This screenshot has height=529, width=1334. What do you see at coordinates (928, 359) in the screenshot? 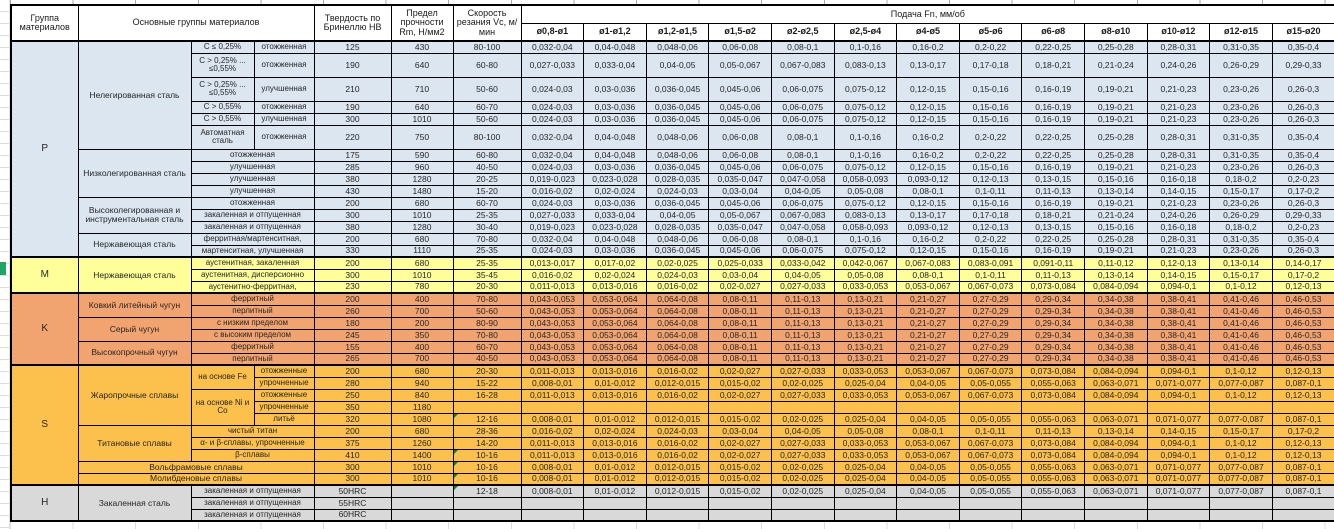
I see `cell-feed: 0,21-0,27` at bounding box center [928, 359].